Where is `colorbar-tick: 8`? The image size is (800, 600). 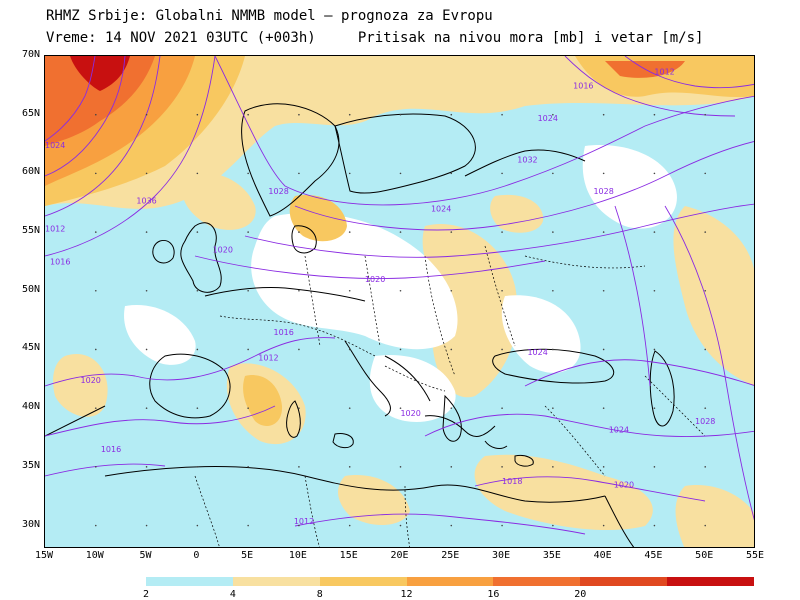
colorbar-tick: 8 is located at coordinates (319, 594).